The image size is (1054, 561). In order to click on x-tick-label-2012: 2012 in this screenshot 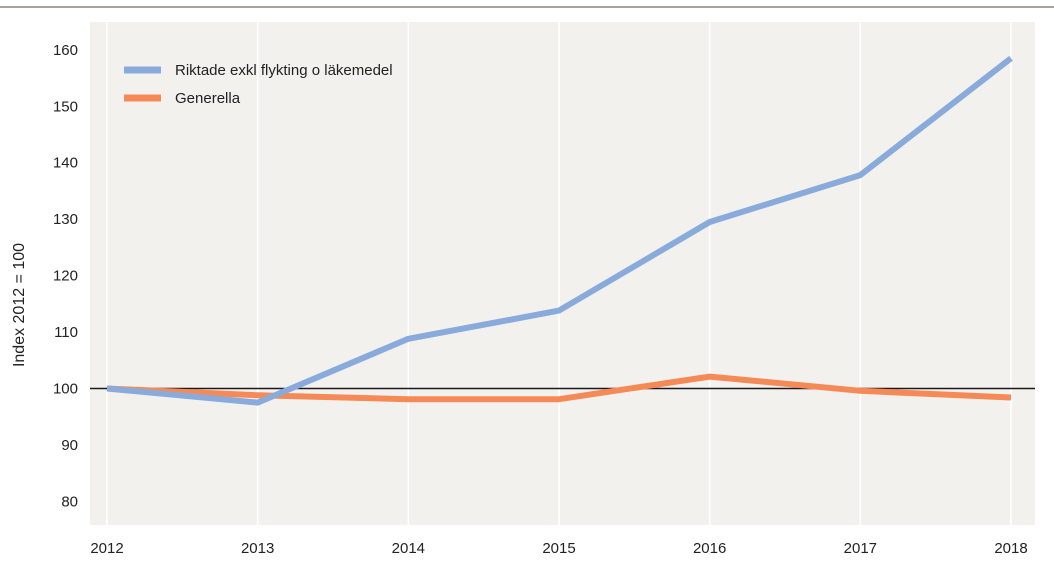, I will do `click(106, 548)`.